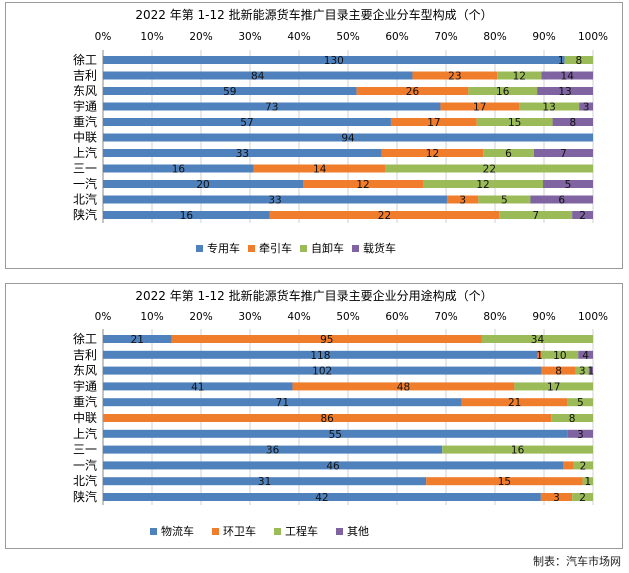  I want to click on data-label: 59, so click(229, 92).